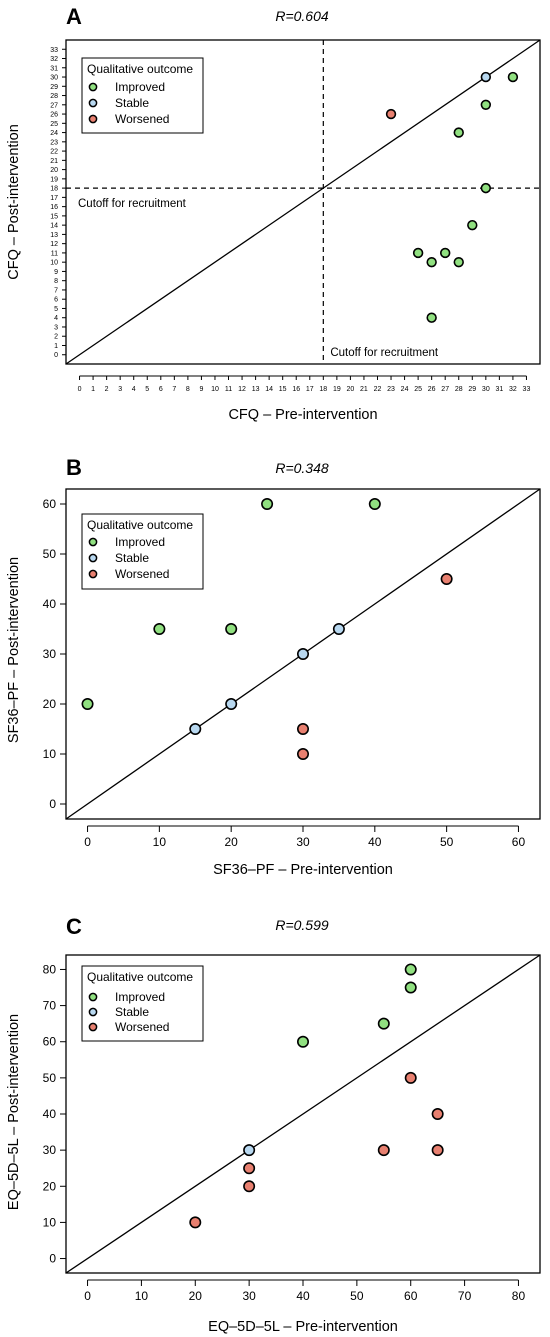 This screenshot has height=1337, width=550. I want to click on panel-b-y-tick-label: 60, so click(50, 504).